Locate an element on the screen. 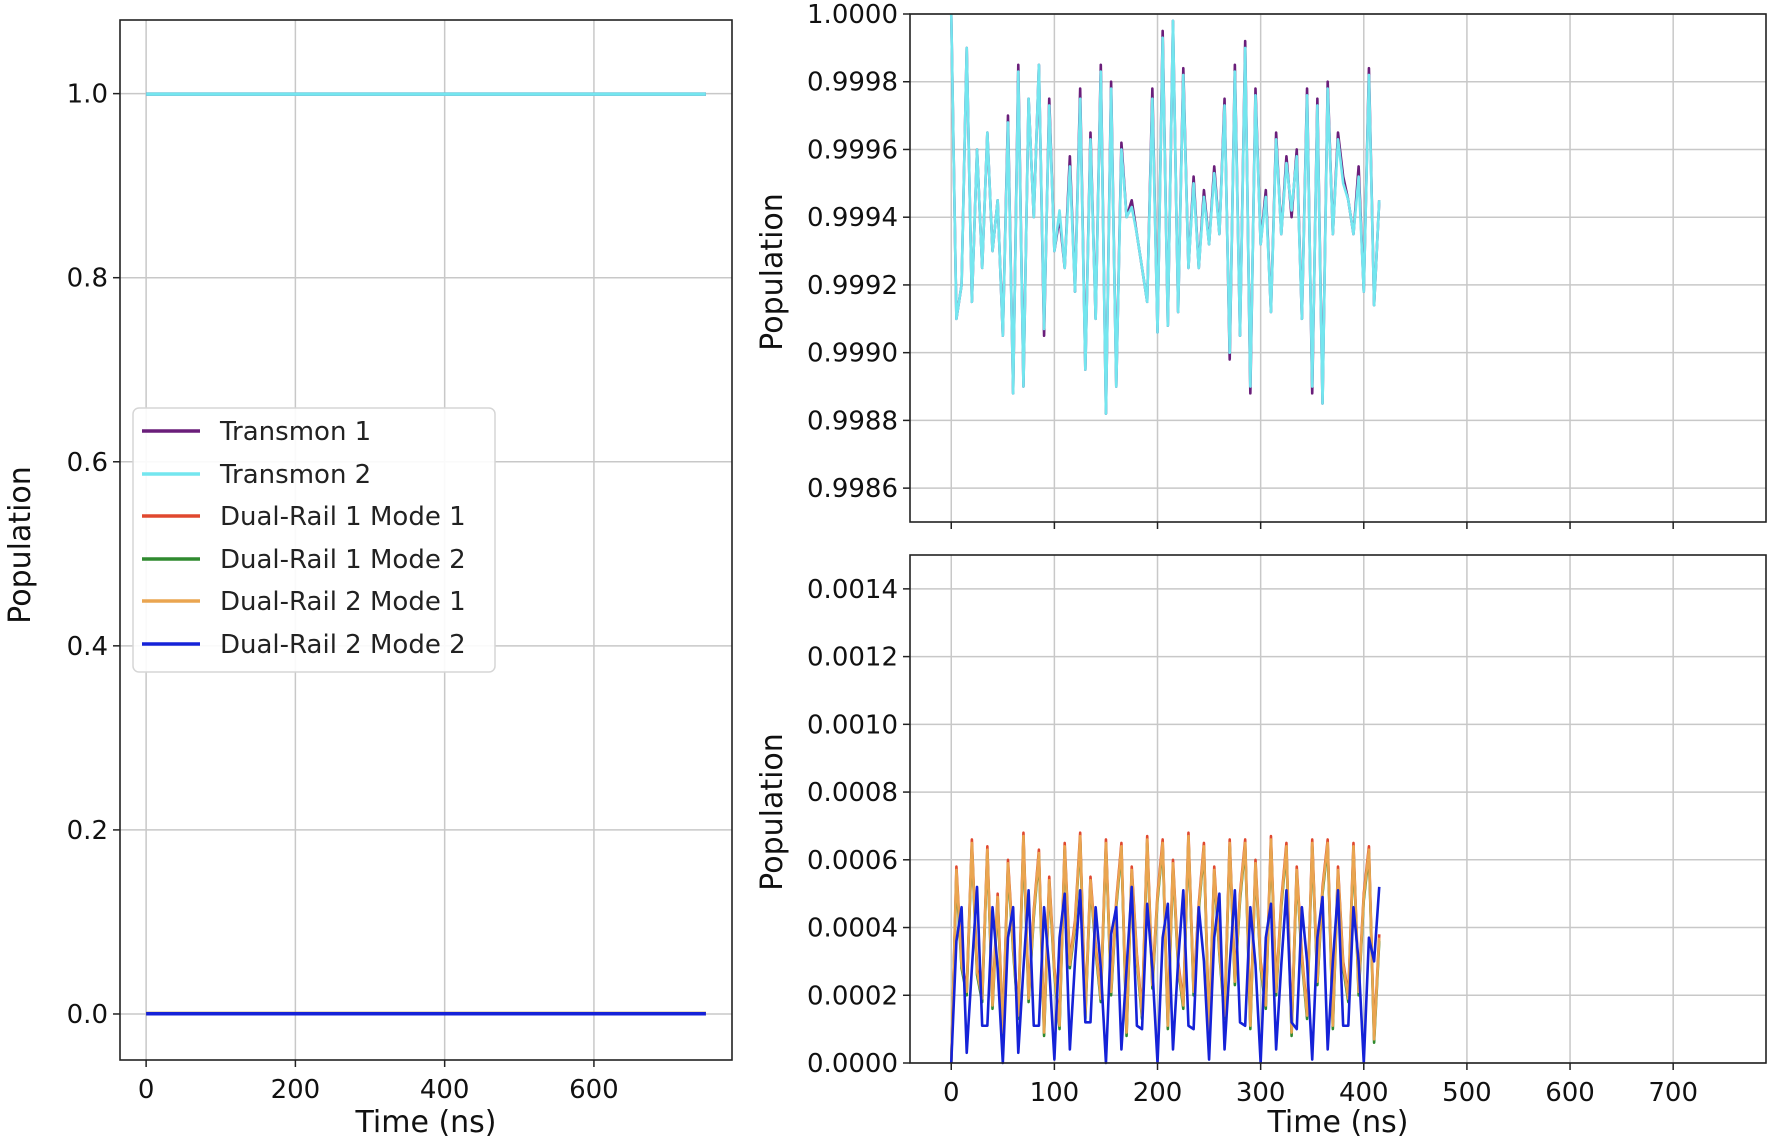 This screenshot has height=1136, width=1774. transmon-zoom-ytick-label: 1.0000 is located at coordinates (852, 15).